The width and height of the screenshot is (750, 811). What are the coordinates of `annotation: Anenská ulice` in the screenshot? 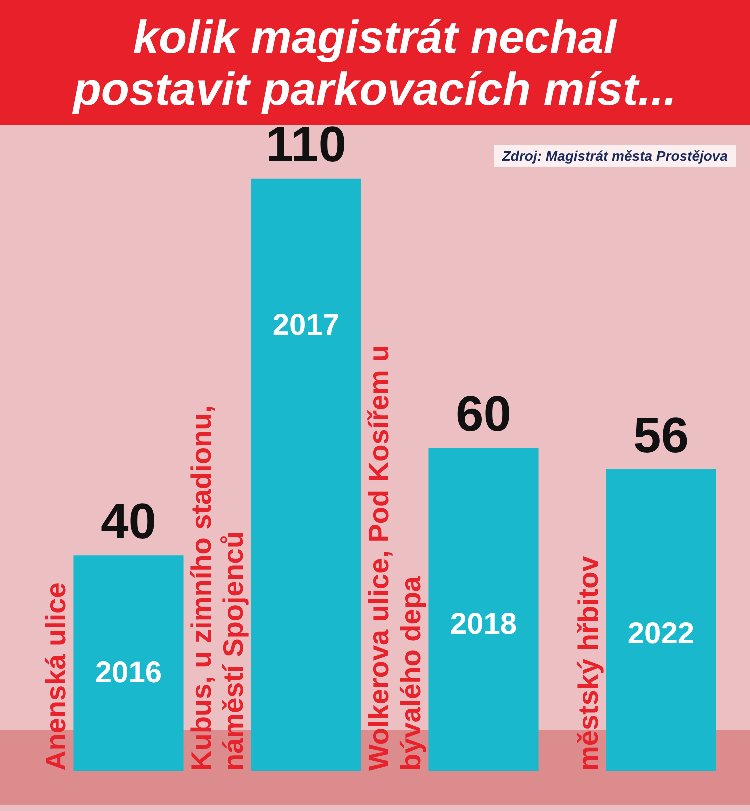 It's located at (56, 676).